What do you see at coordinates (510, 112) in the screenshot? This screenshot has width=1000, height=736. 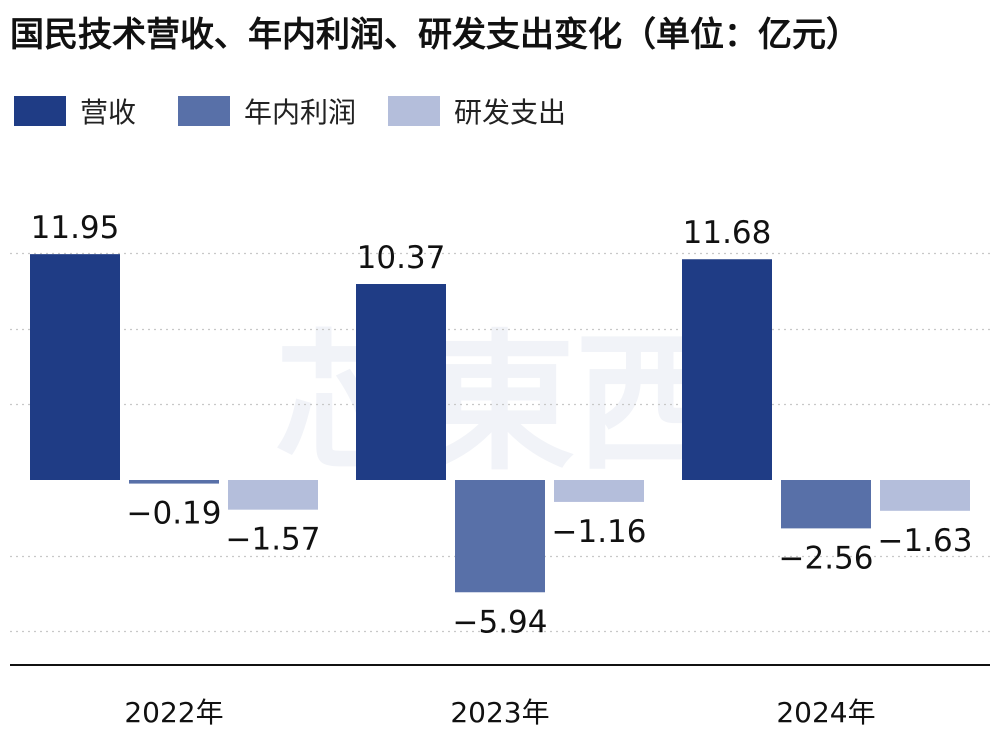 I see `legend-label: 研发支出` at bounding box center [510, 112].